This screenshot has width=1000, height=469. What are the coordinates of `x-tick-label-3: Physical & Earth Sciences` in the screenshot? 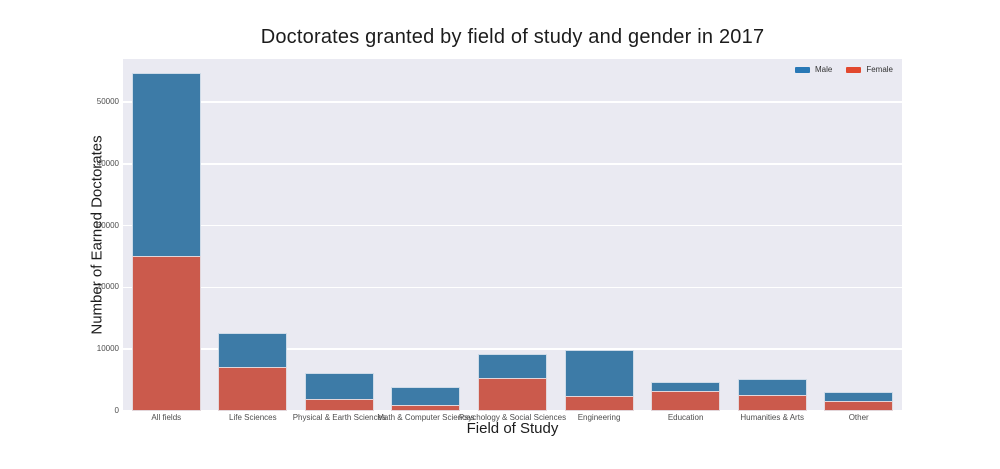 It's located at (339, 417).